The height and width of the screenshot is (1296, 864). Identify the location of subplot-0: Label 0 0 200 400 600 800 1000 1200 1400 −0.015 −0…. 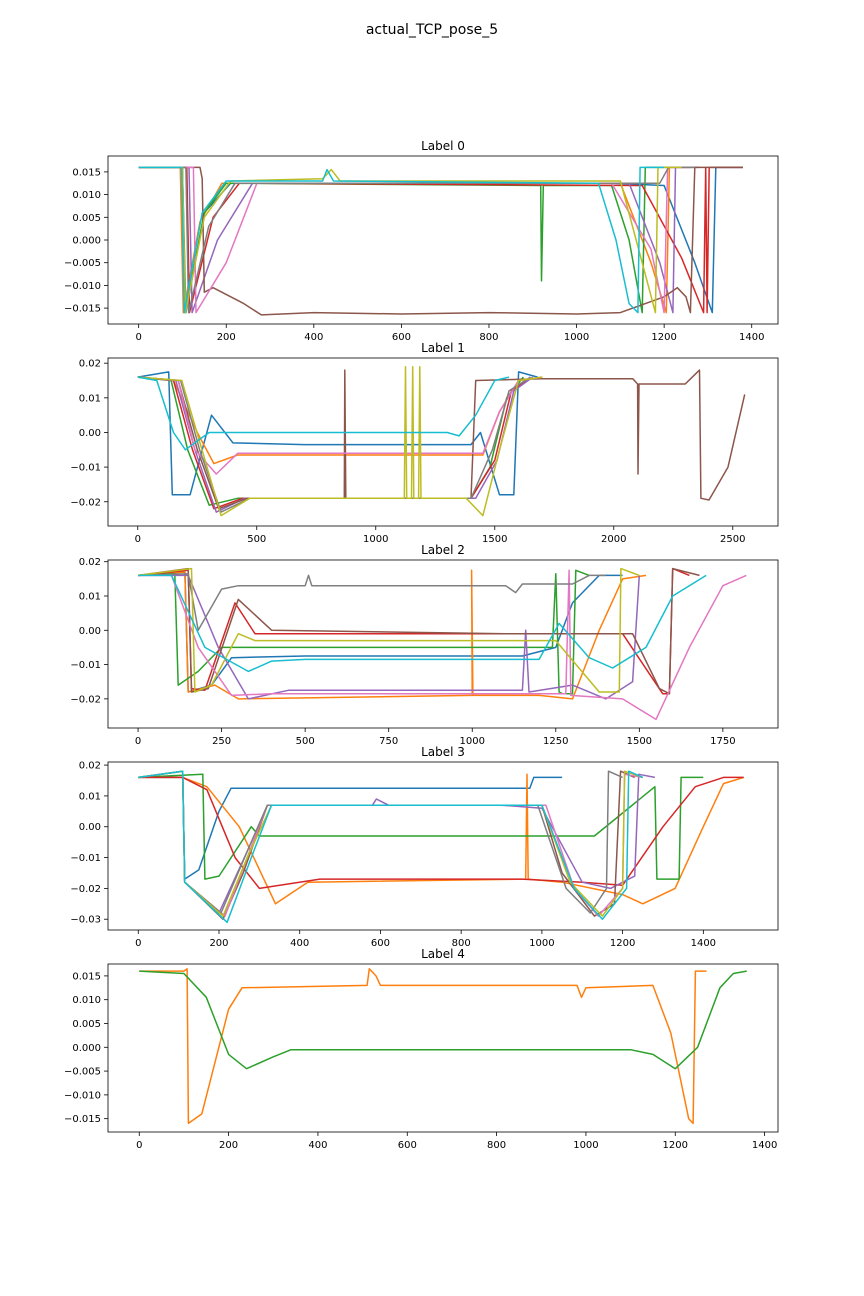
(421, 241).